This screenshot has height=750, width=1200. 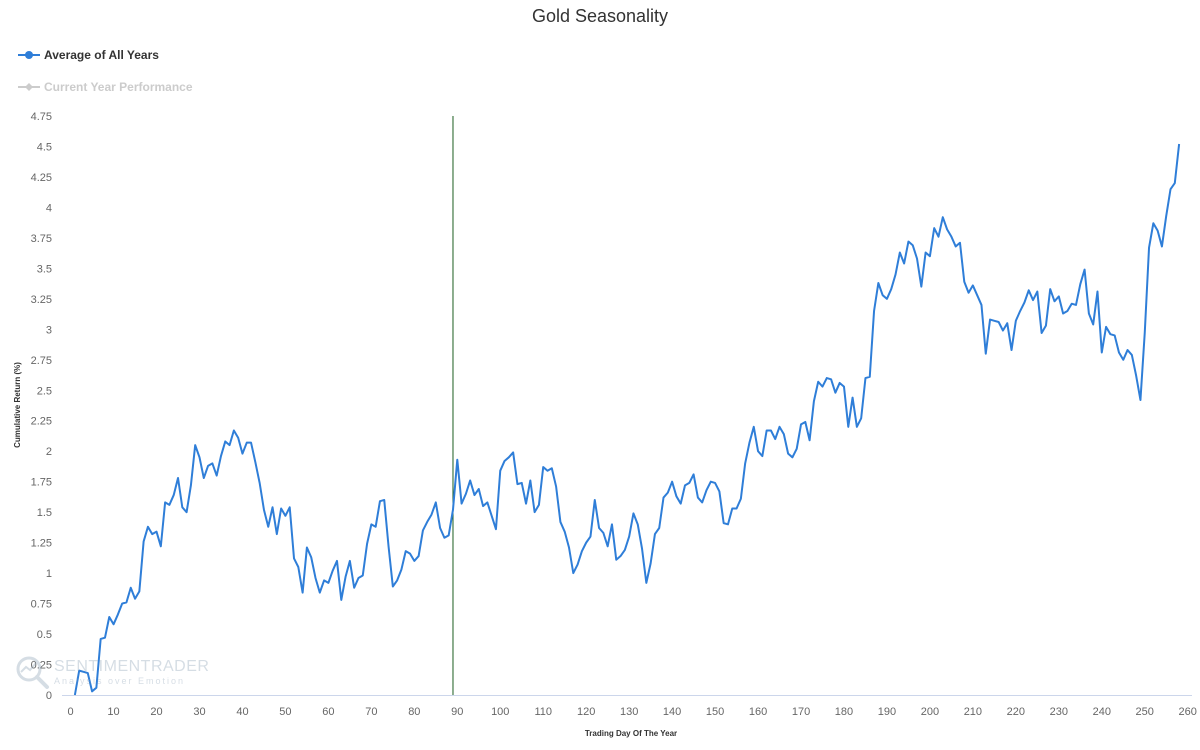 I want to click on x-tick-label: 200, so click(x=930, y=712).